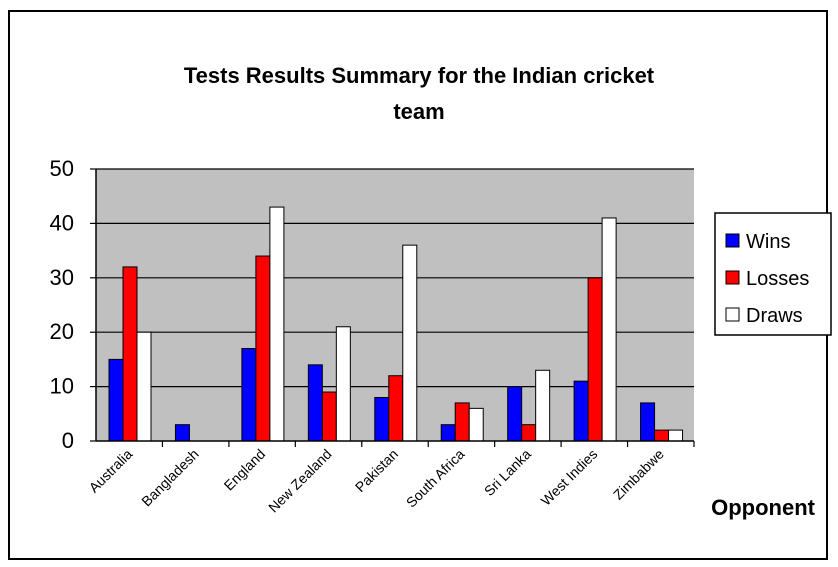  Describe the element at coordinates (763, 507) in the screenshot. I see `x-axis-title: Opponent` at that location.